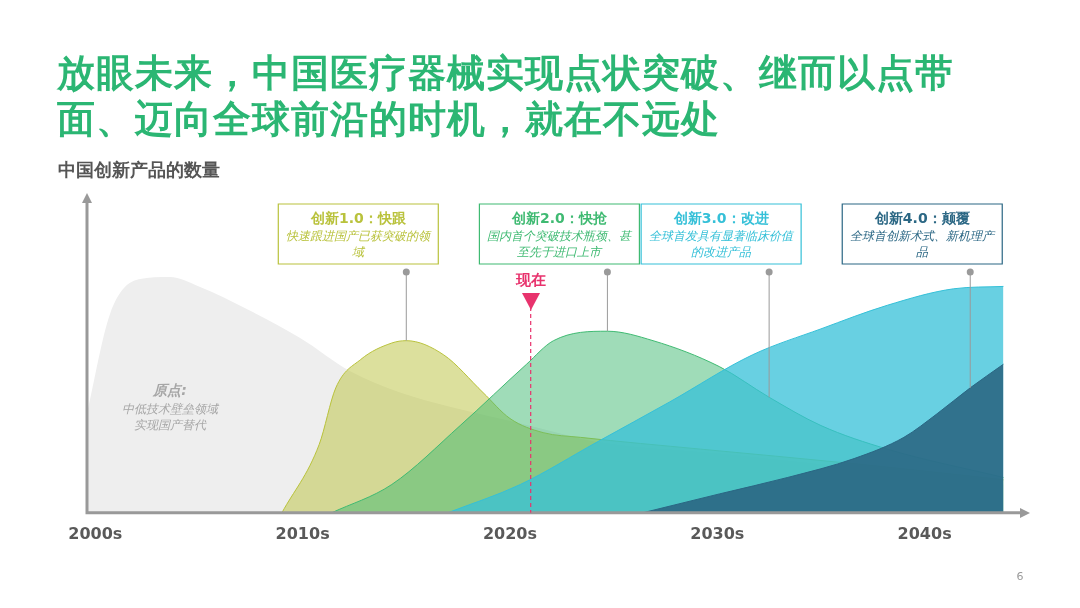 This screenshot has height=608, width=1080. What do you see at coordinates (720, 218) in the screenshot?
I see `text: 创新3.0：改进` at bounding box center [720, 218].